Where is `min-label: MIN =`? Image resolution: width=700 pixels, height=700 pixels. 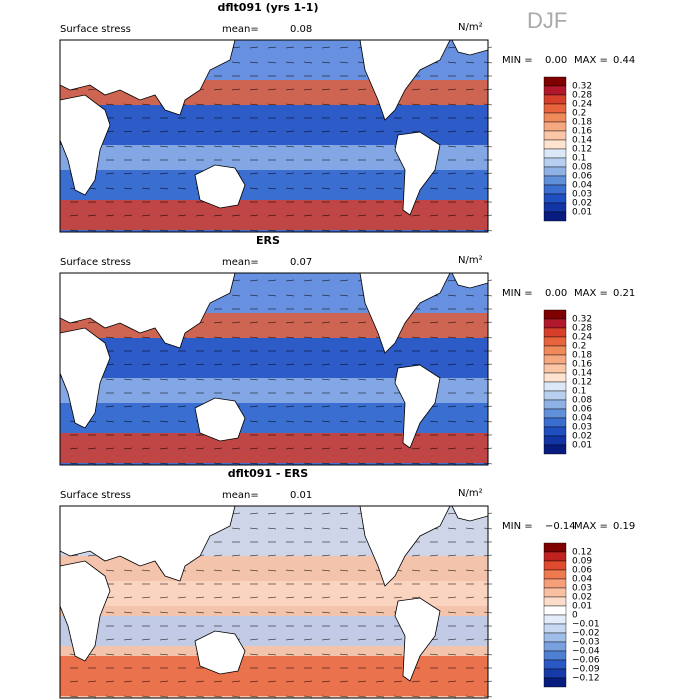 min-label: MIN = is located at coordinates (517, 293).